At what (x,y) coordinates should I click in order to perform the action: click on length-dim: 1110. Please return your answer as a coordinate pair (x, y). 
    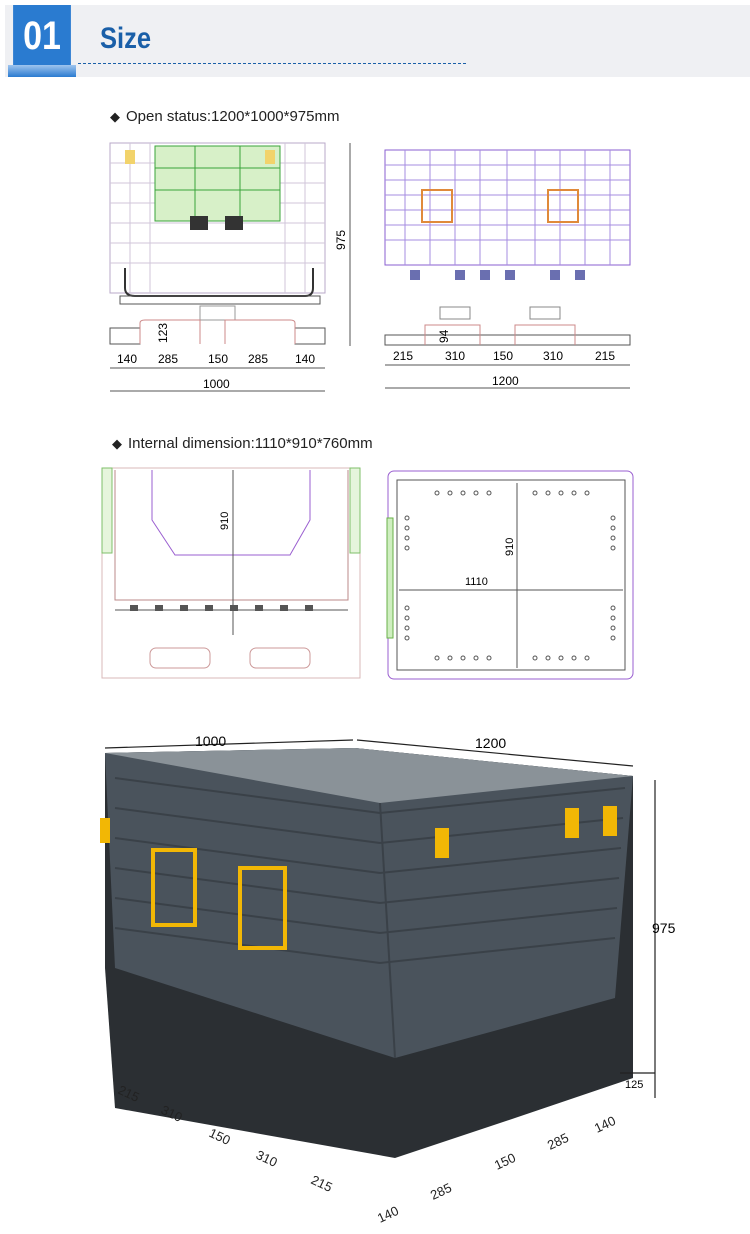
    Looking at the image, I should click on (476, 582).